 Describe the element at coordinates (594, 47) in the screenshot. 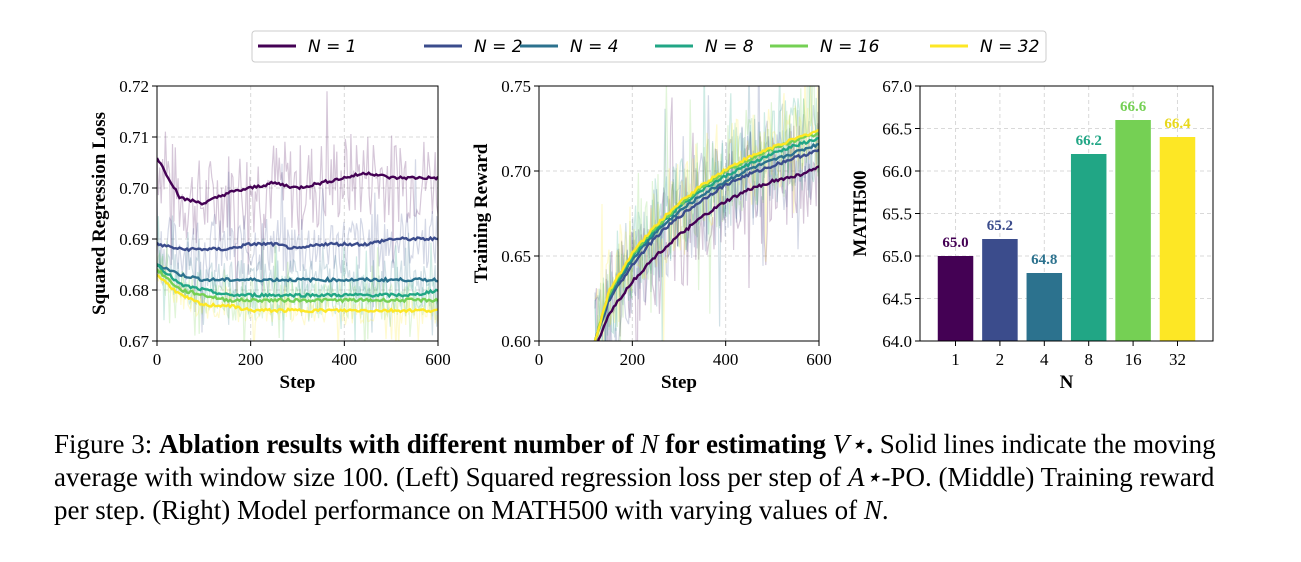

I see `legend-label: N = 4` at that location.